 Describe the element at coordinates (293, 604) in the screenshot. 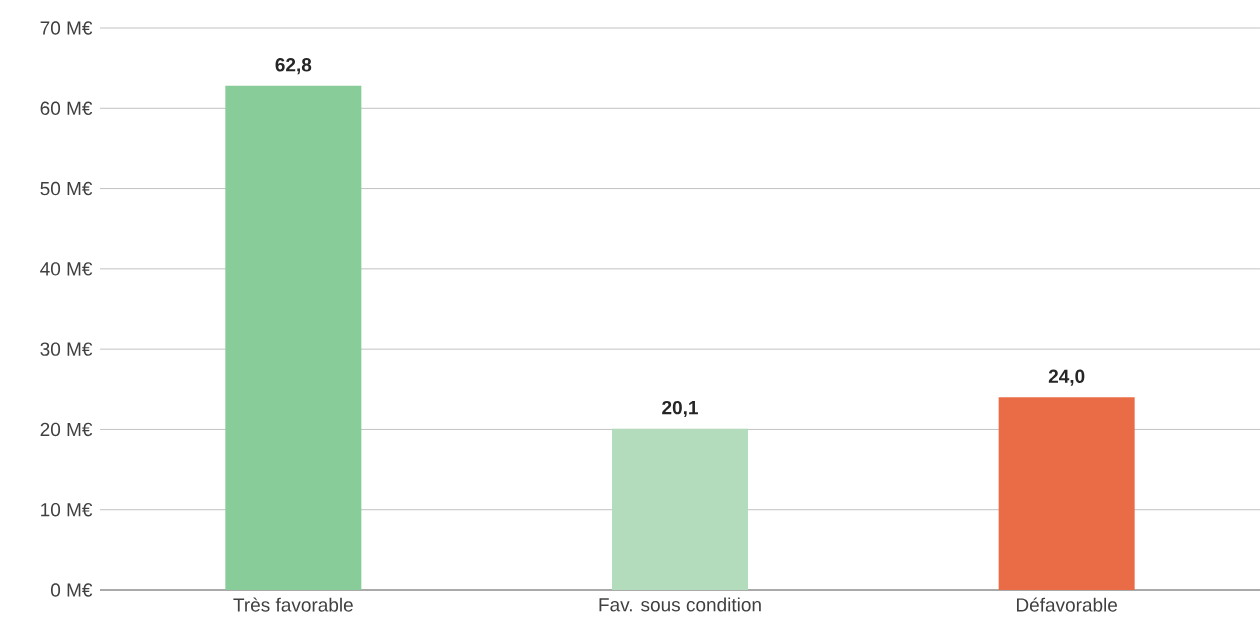

I see `x-tick-label: Très favorable` at that location.